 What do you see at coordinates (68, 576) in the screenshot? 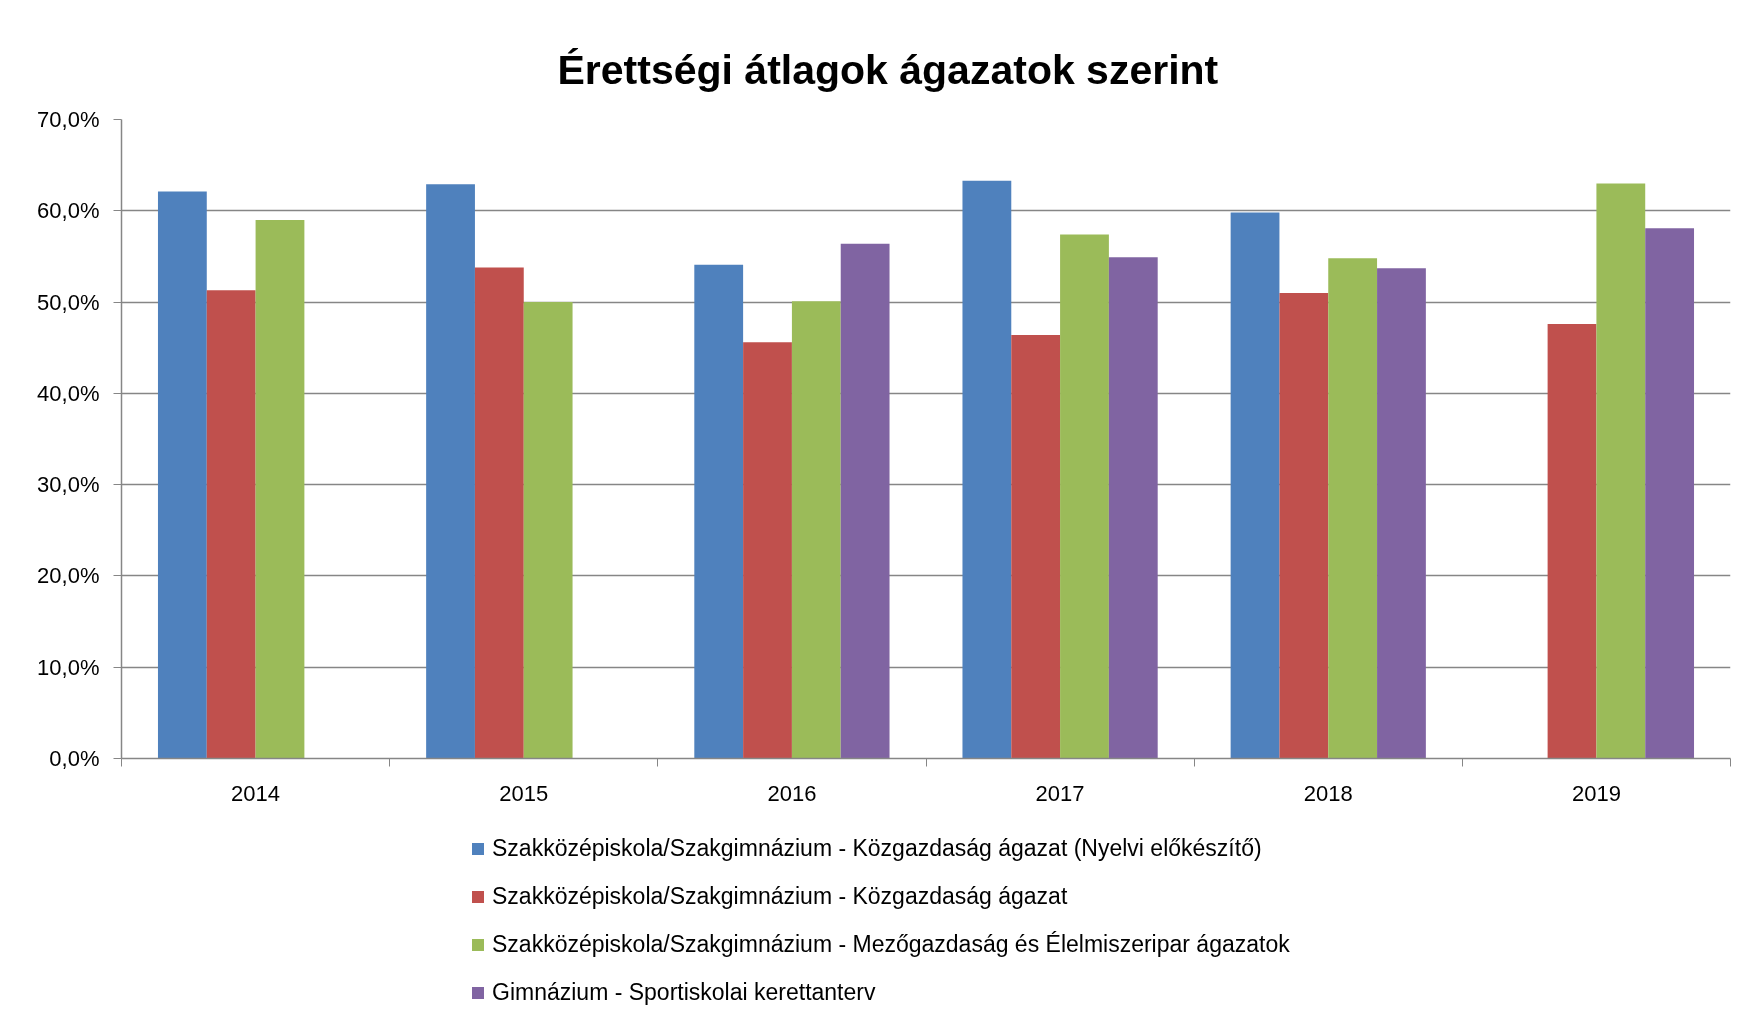
I see `y-tick-label: 20,0%` at bounding box center [68, 576].